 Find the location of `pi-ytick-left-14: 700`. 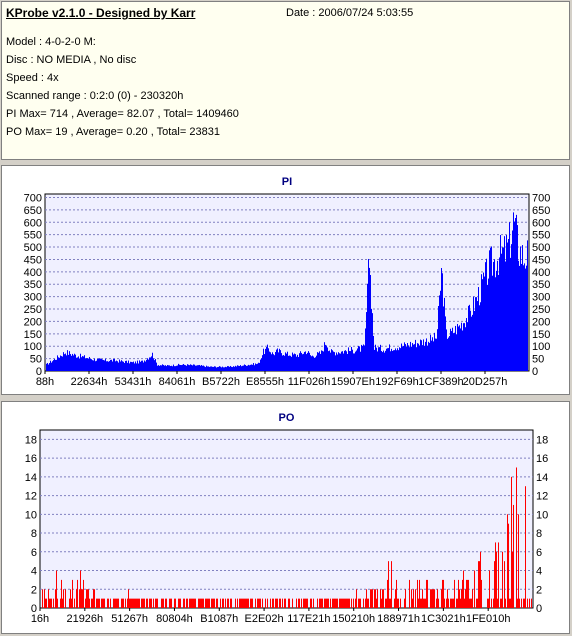

pi-ytick-left-14: 700 is located at coordinates (33, 198).